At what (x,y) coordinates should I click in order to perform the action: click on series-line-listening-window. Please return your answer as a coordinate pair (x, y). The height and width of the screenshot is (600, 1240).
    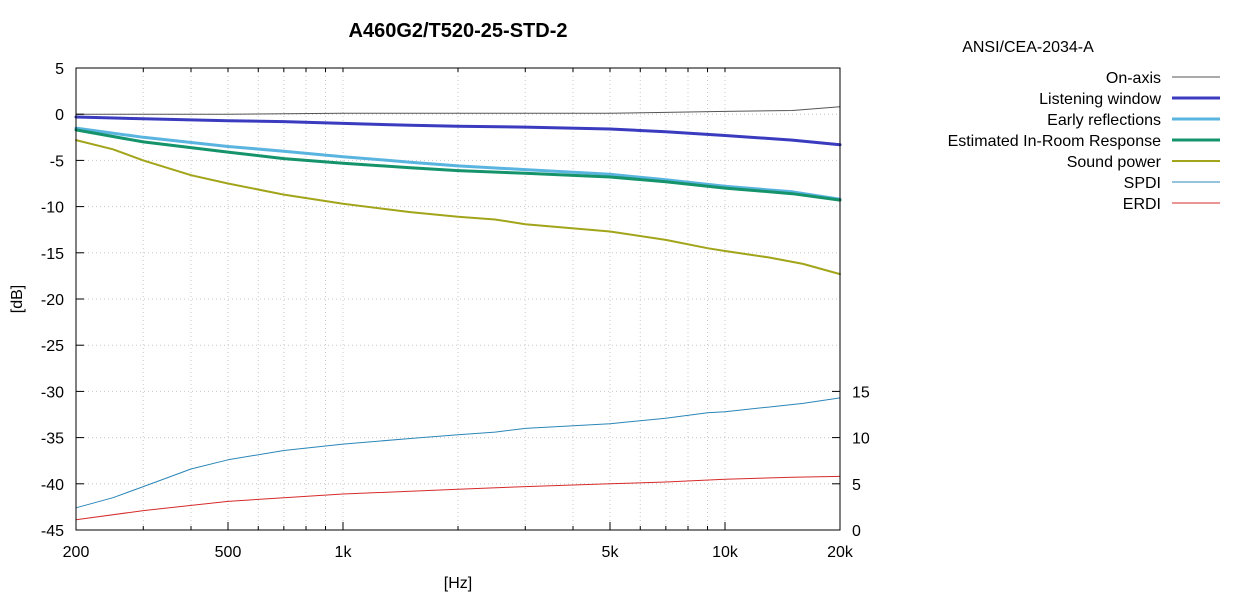
    Looking at the image, I should click on (458, 131).